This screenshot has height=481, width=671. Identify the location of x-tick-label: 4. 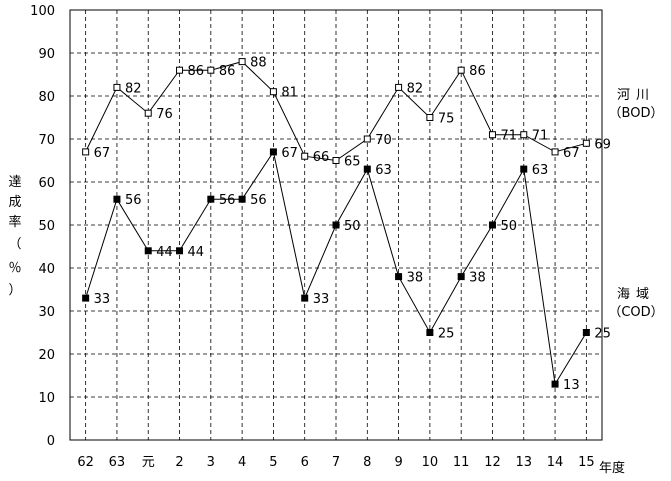
(242, 462).